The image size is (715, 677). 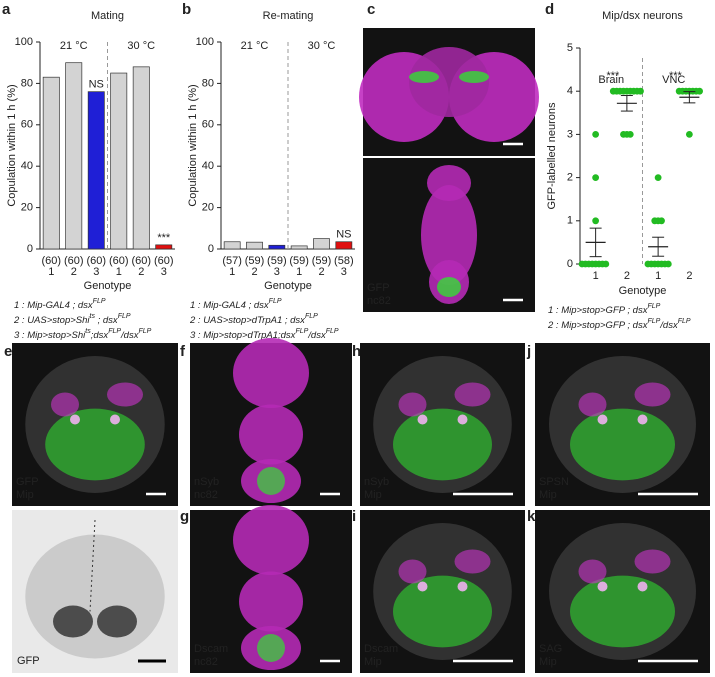 What do you see at coordinates (288, 286) in the screenshot?
I see `x-axis-label: Genotype` at bounding box center [288, 286].